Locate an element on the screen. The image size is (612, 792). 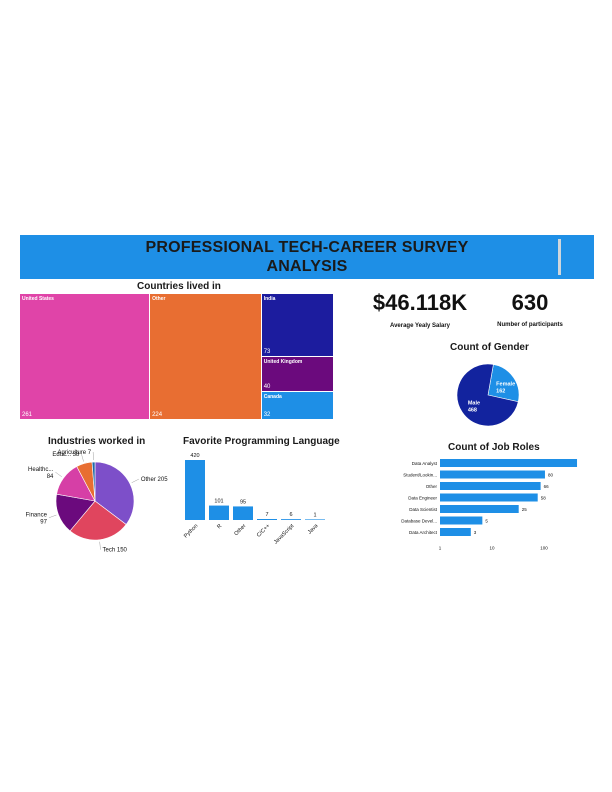
gender-slice-male is located at coordinates (487, 395).